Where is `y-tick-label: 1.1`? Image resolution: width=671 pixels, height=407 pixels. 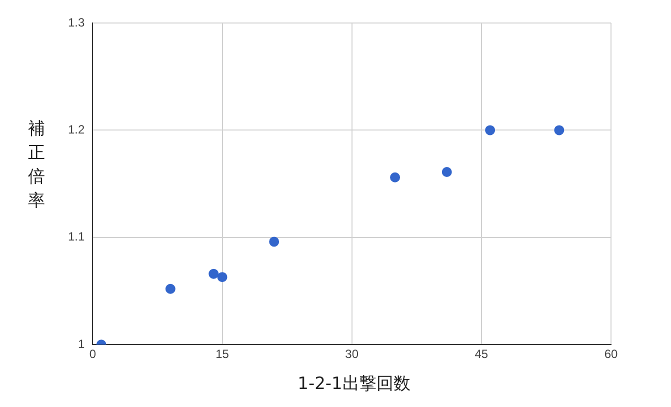 y-tick-label: 1.1 is located at coordinates (76, 237).